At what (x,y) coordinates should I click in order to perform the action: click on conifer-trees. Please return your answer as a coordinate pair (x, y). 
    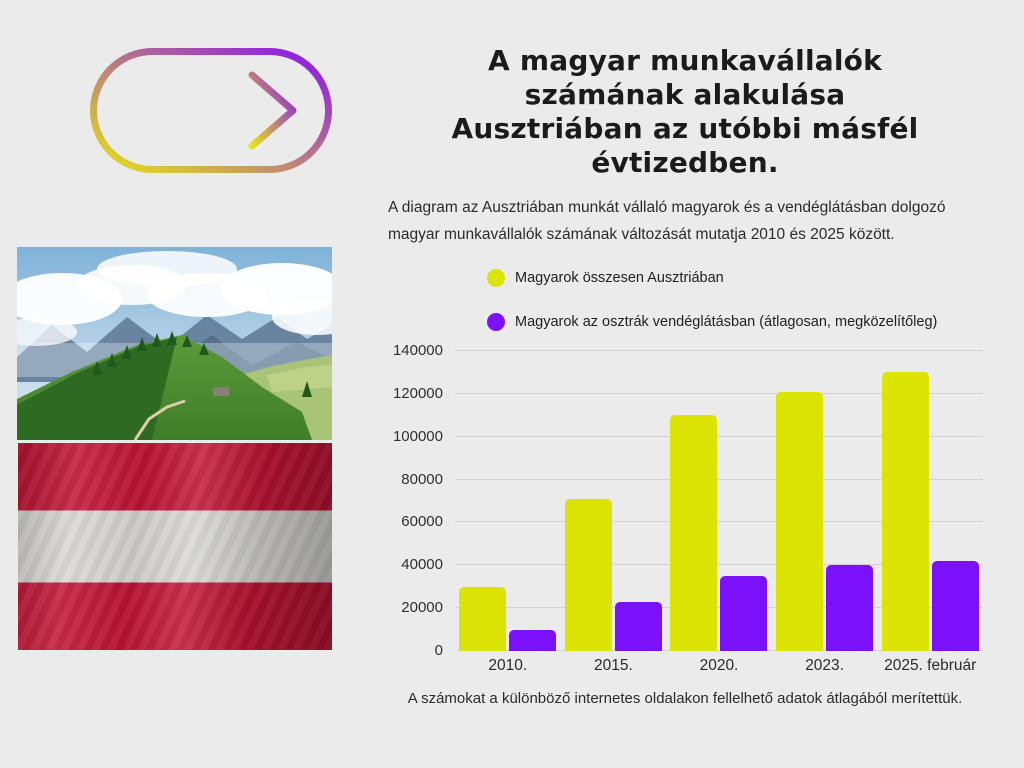
    Looking at the image, I should click on (202, 364).